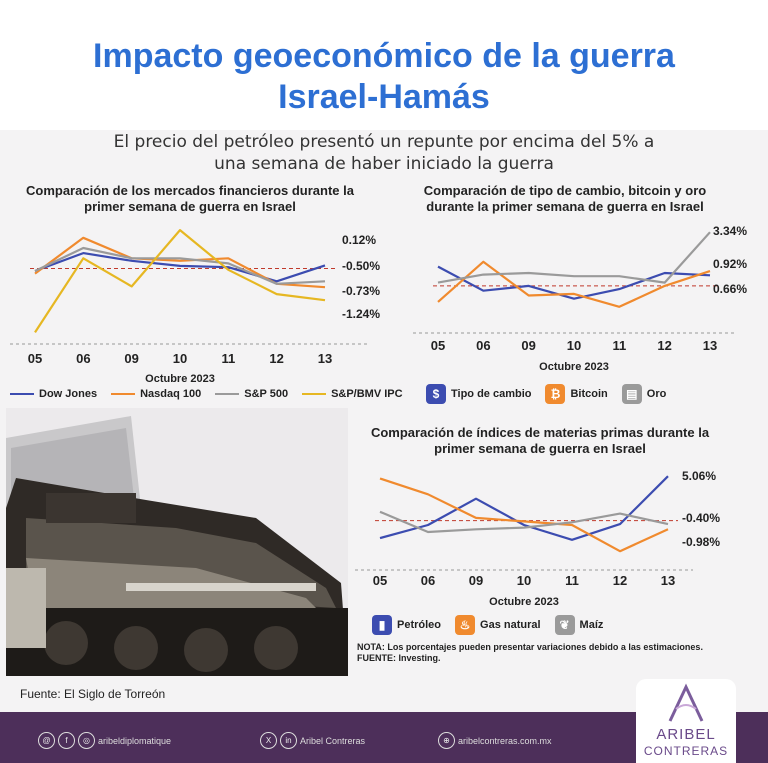 The width and height of the screenshot is (768, 763). Describe the element at coordinates (213, 394) in the screenshot. I see `chart1-legend: Dow Jones Nasdaq 100 S&P 500 S&P/BMV IPC` at that location.